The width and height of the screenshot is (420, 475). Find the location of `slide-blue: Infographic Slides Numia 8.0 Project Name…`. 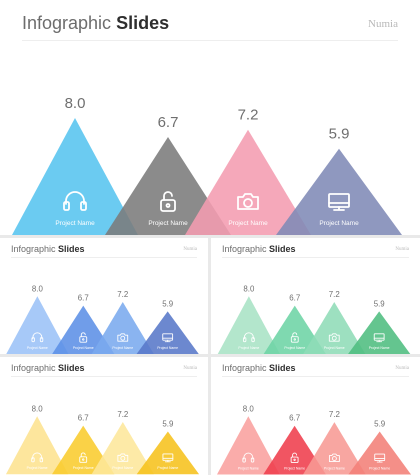

slide-blue: Infographic Slides Numia 8.0 Project Name… is located at coordinates (104, 296).